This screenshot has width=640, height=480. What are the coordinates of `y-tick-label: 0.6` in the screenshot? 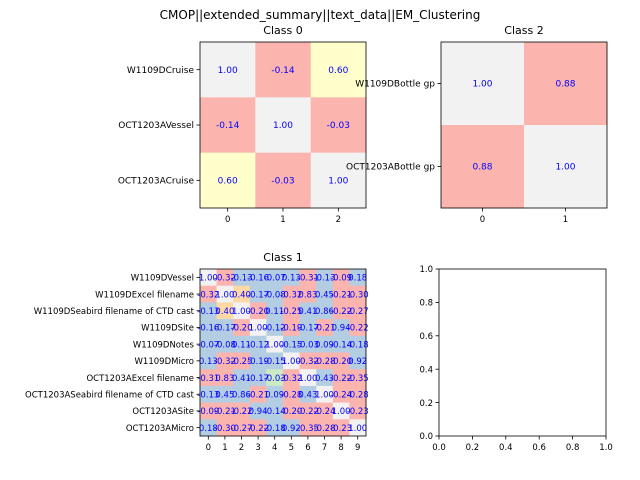 It's located at (426, 337).